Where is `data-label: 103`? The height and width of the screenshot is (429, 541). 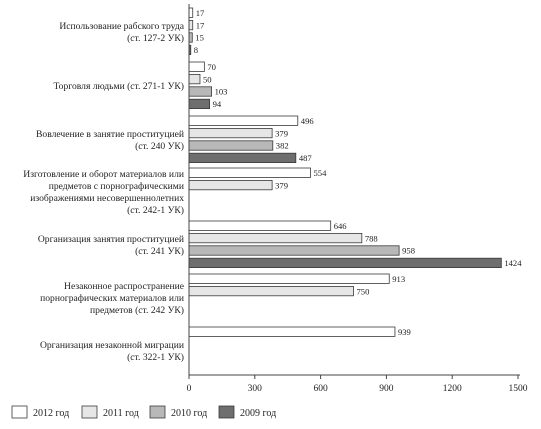
data-label: 103 is located at coordinates (221, 92).